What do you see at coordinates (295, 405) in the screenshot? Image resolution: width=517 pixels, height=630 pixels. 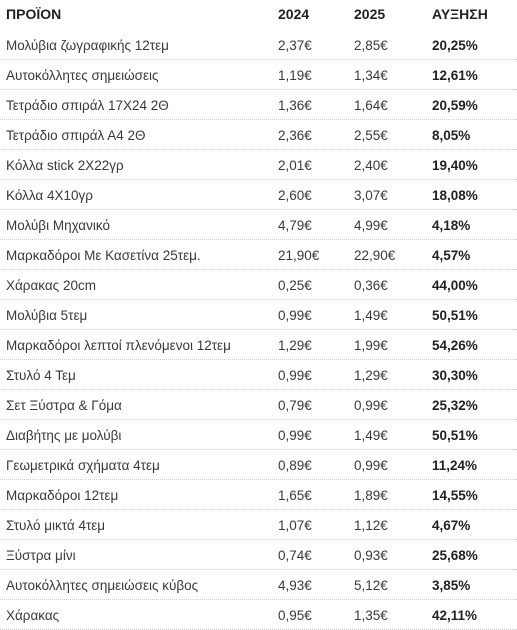 I see `price-2024-cell: 0,79€` at bounding box center [295, 405].